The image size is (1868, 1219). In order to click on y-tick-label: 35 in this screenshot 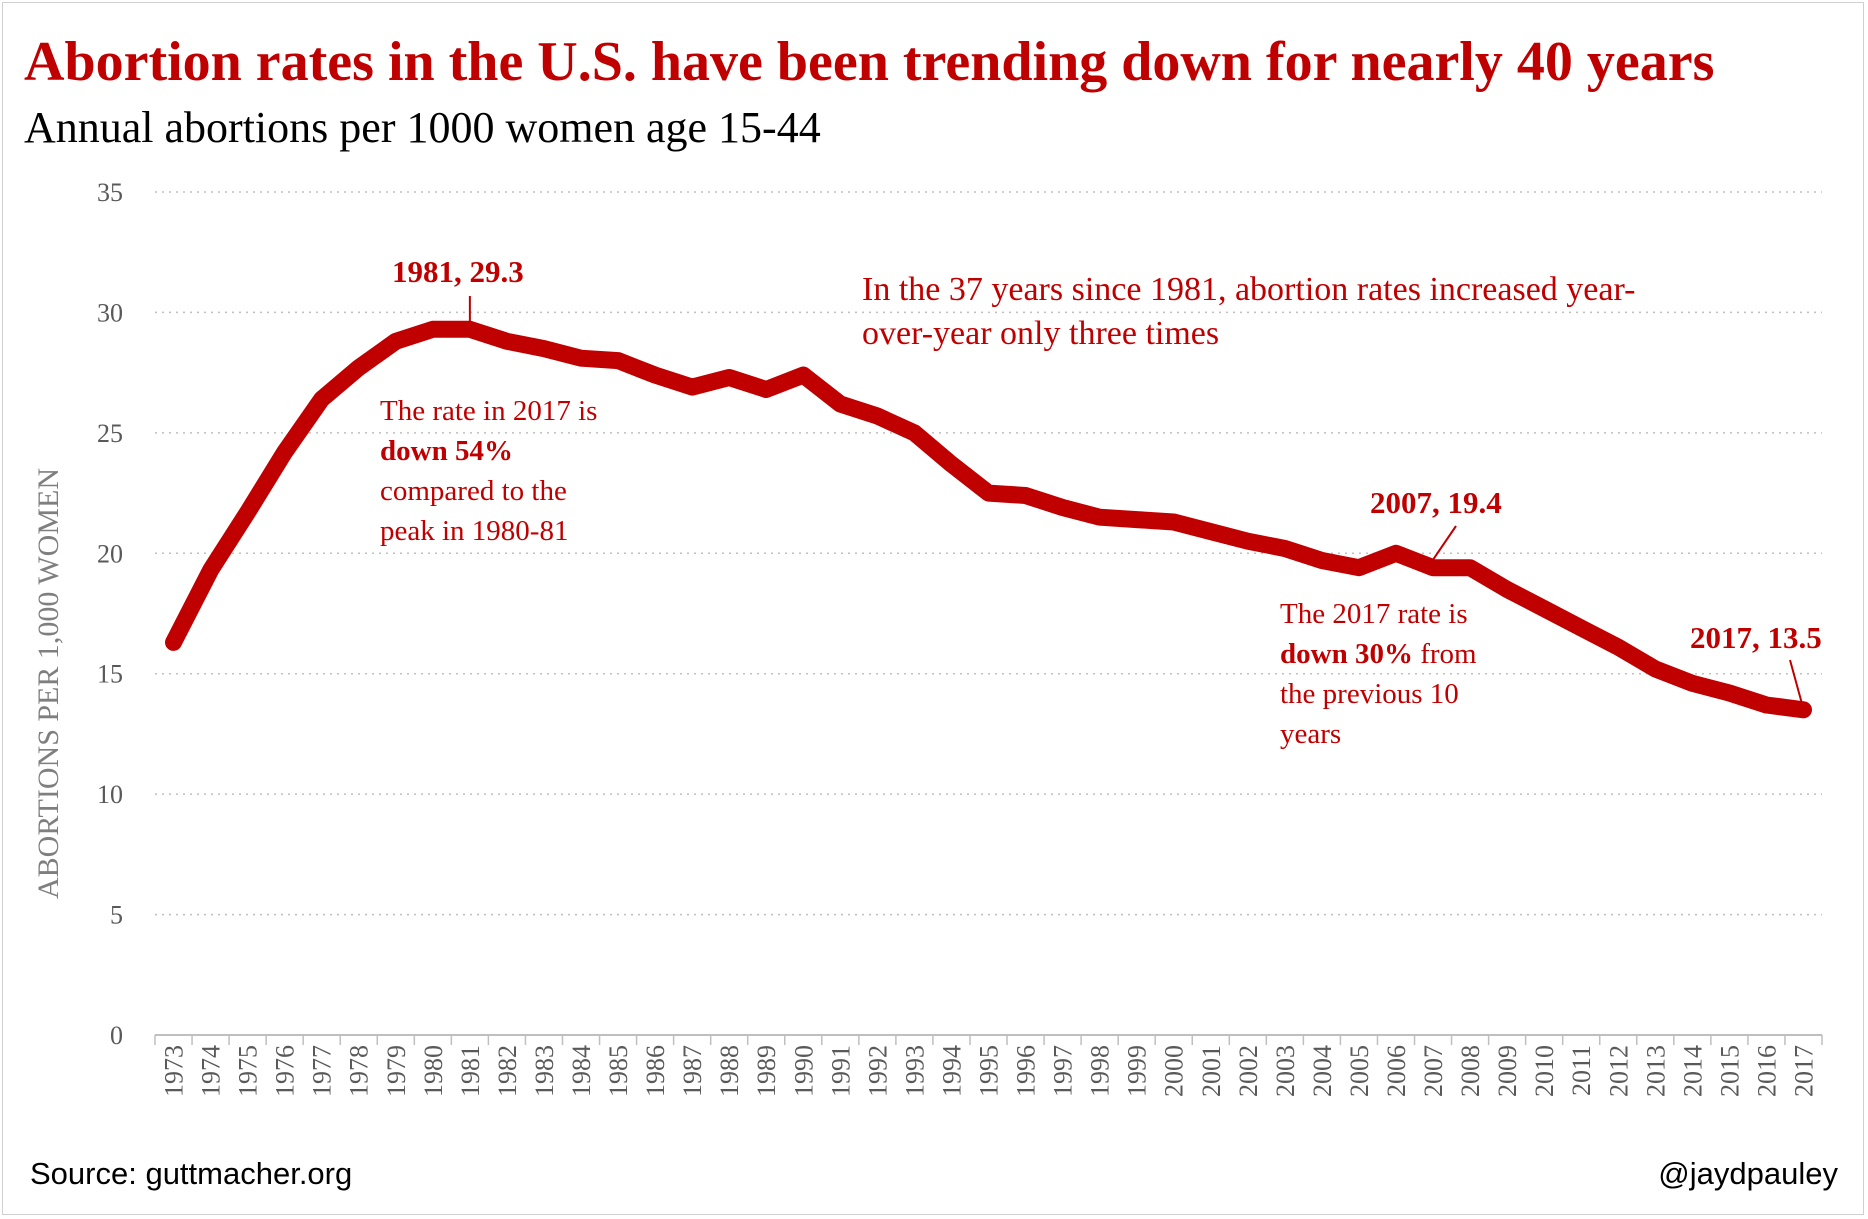, I will do `click(110, 192)`.